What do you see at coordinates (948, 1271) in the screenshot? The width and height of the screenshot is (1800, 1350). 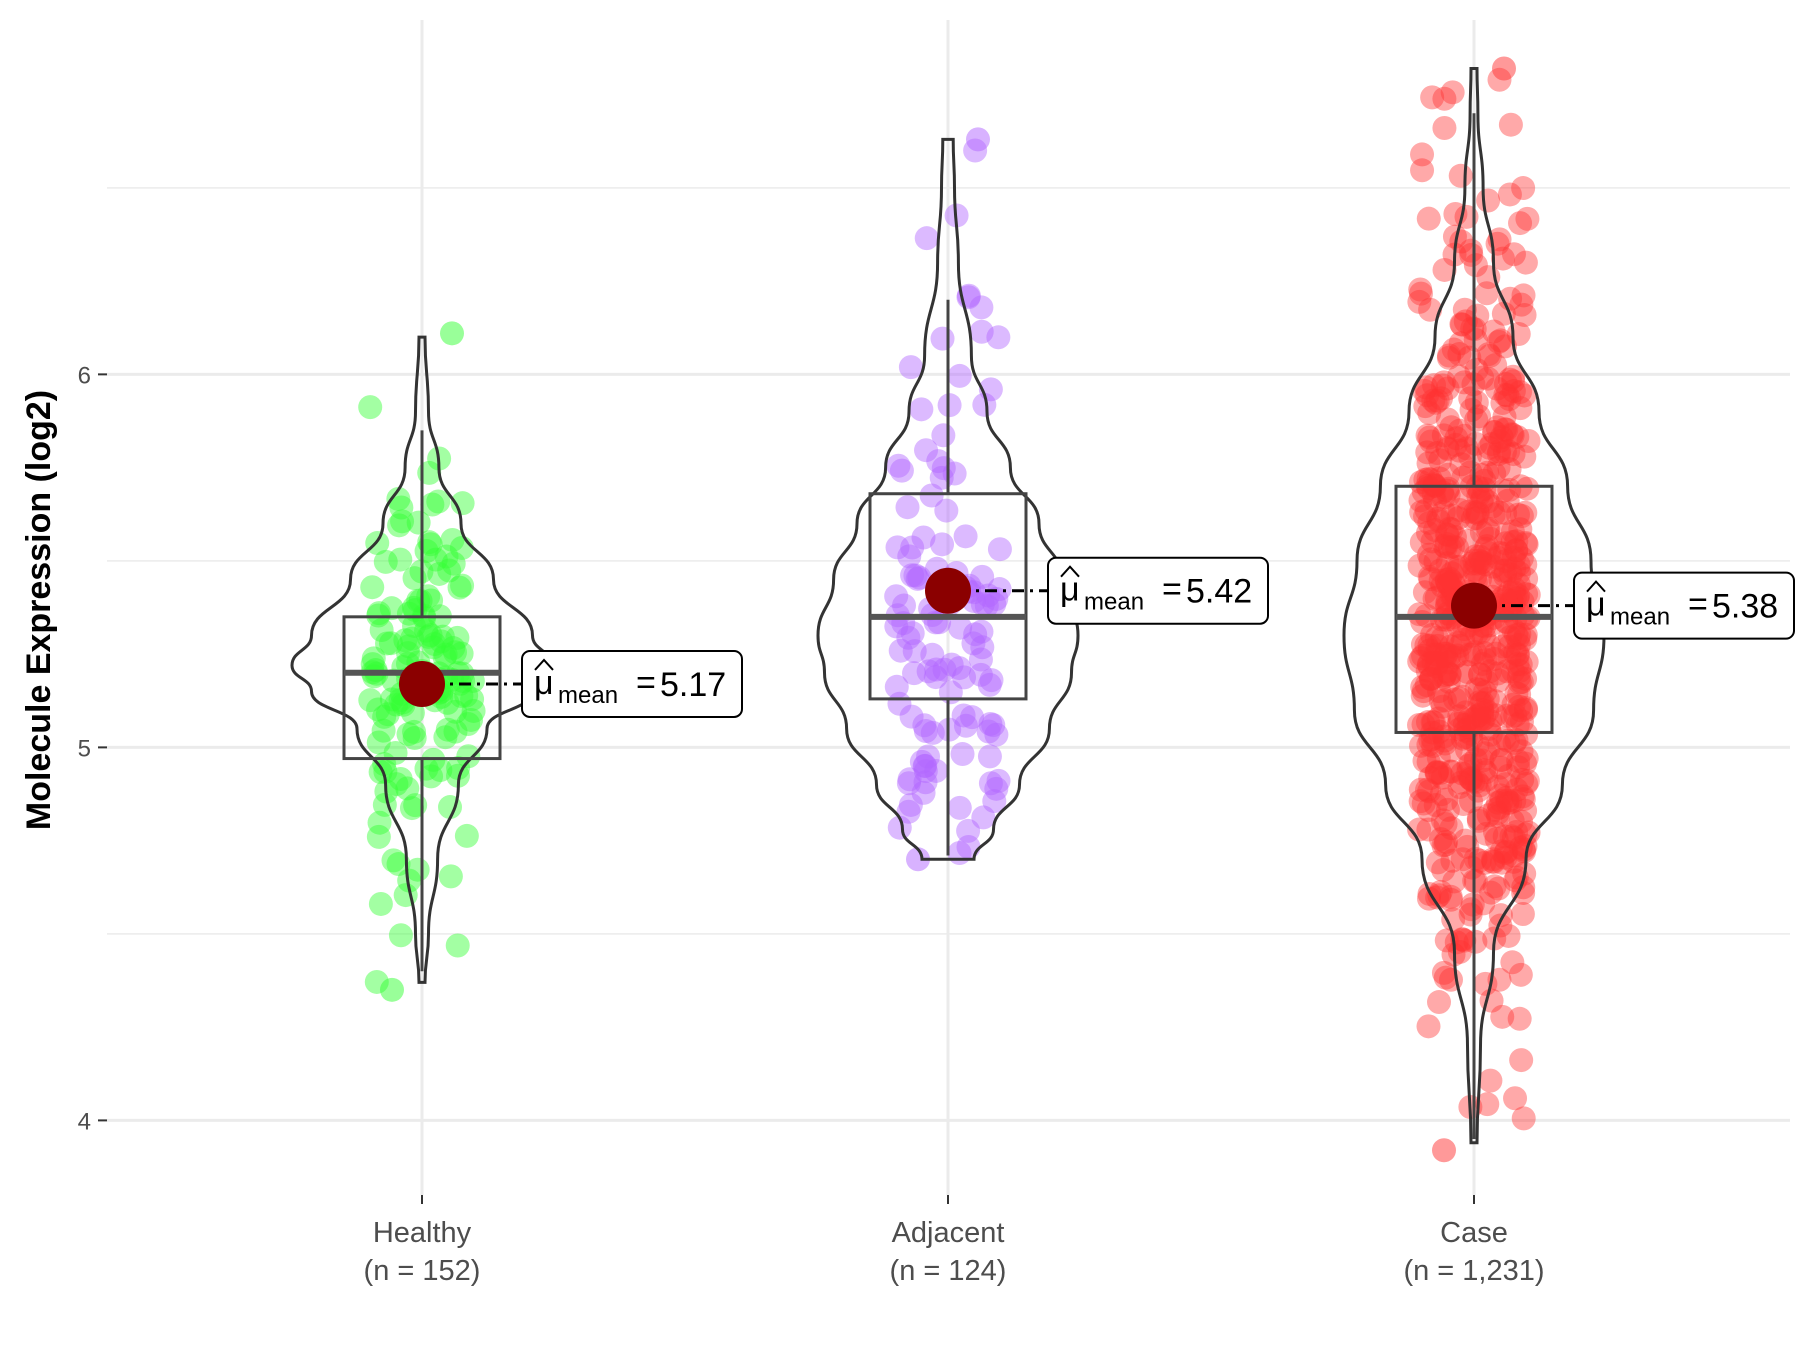 I see `x-category-count: (n = 124)` at bounding box center [948, 1271].